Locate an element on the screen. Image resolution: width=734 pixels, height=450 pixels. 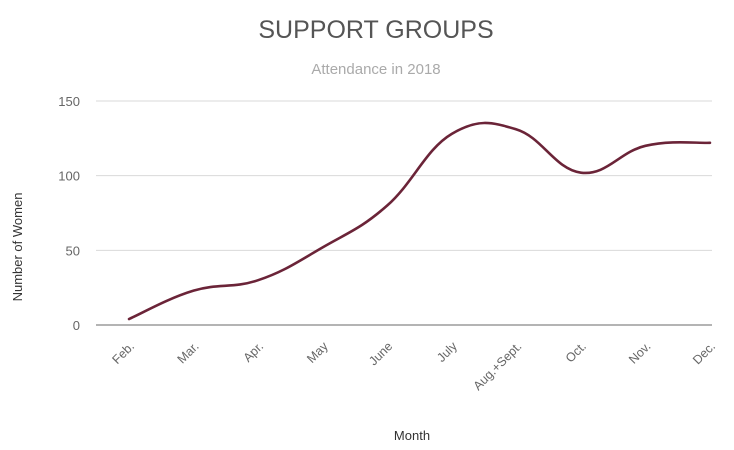
chart-subtitle: Attendance in 2018 is located at coordinates (375, 69).